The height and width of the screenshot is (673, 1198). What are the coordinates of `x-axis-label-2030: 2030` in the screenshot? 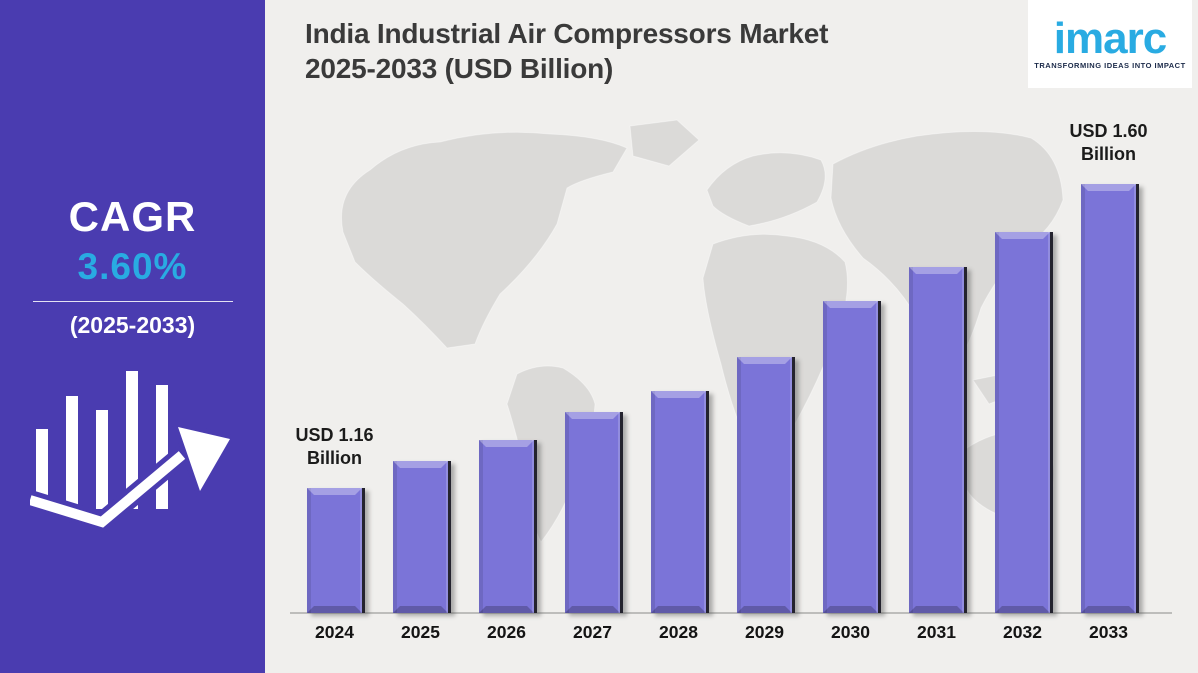 It's located at (850, 632).